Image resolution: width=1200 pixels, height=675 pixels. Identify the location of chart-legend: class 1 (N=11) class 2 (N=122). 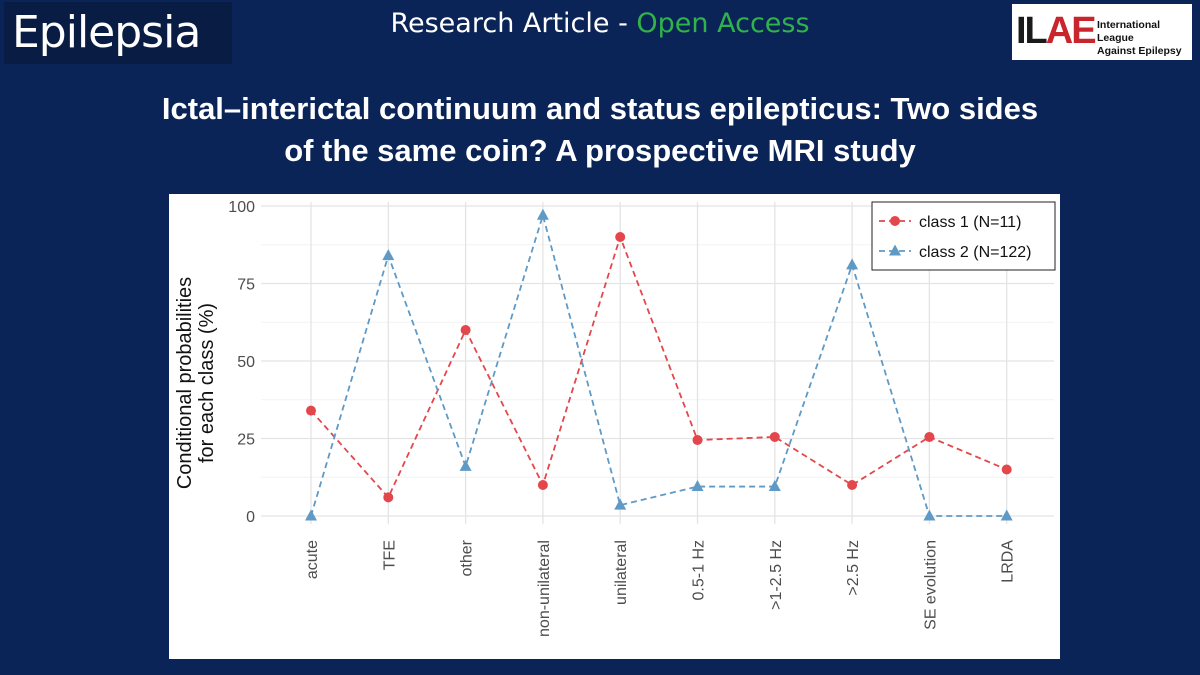
(963, 236).